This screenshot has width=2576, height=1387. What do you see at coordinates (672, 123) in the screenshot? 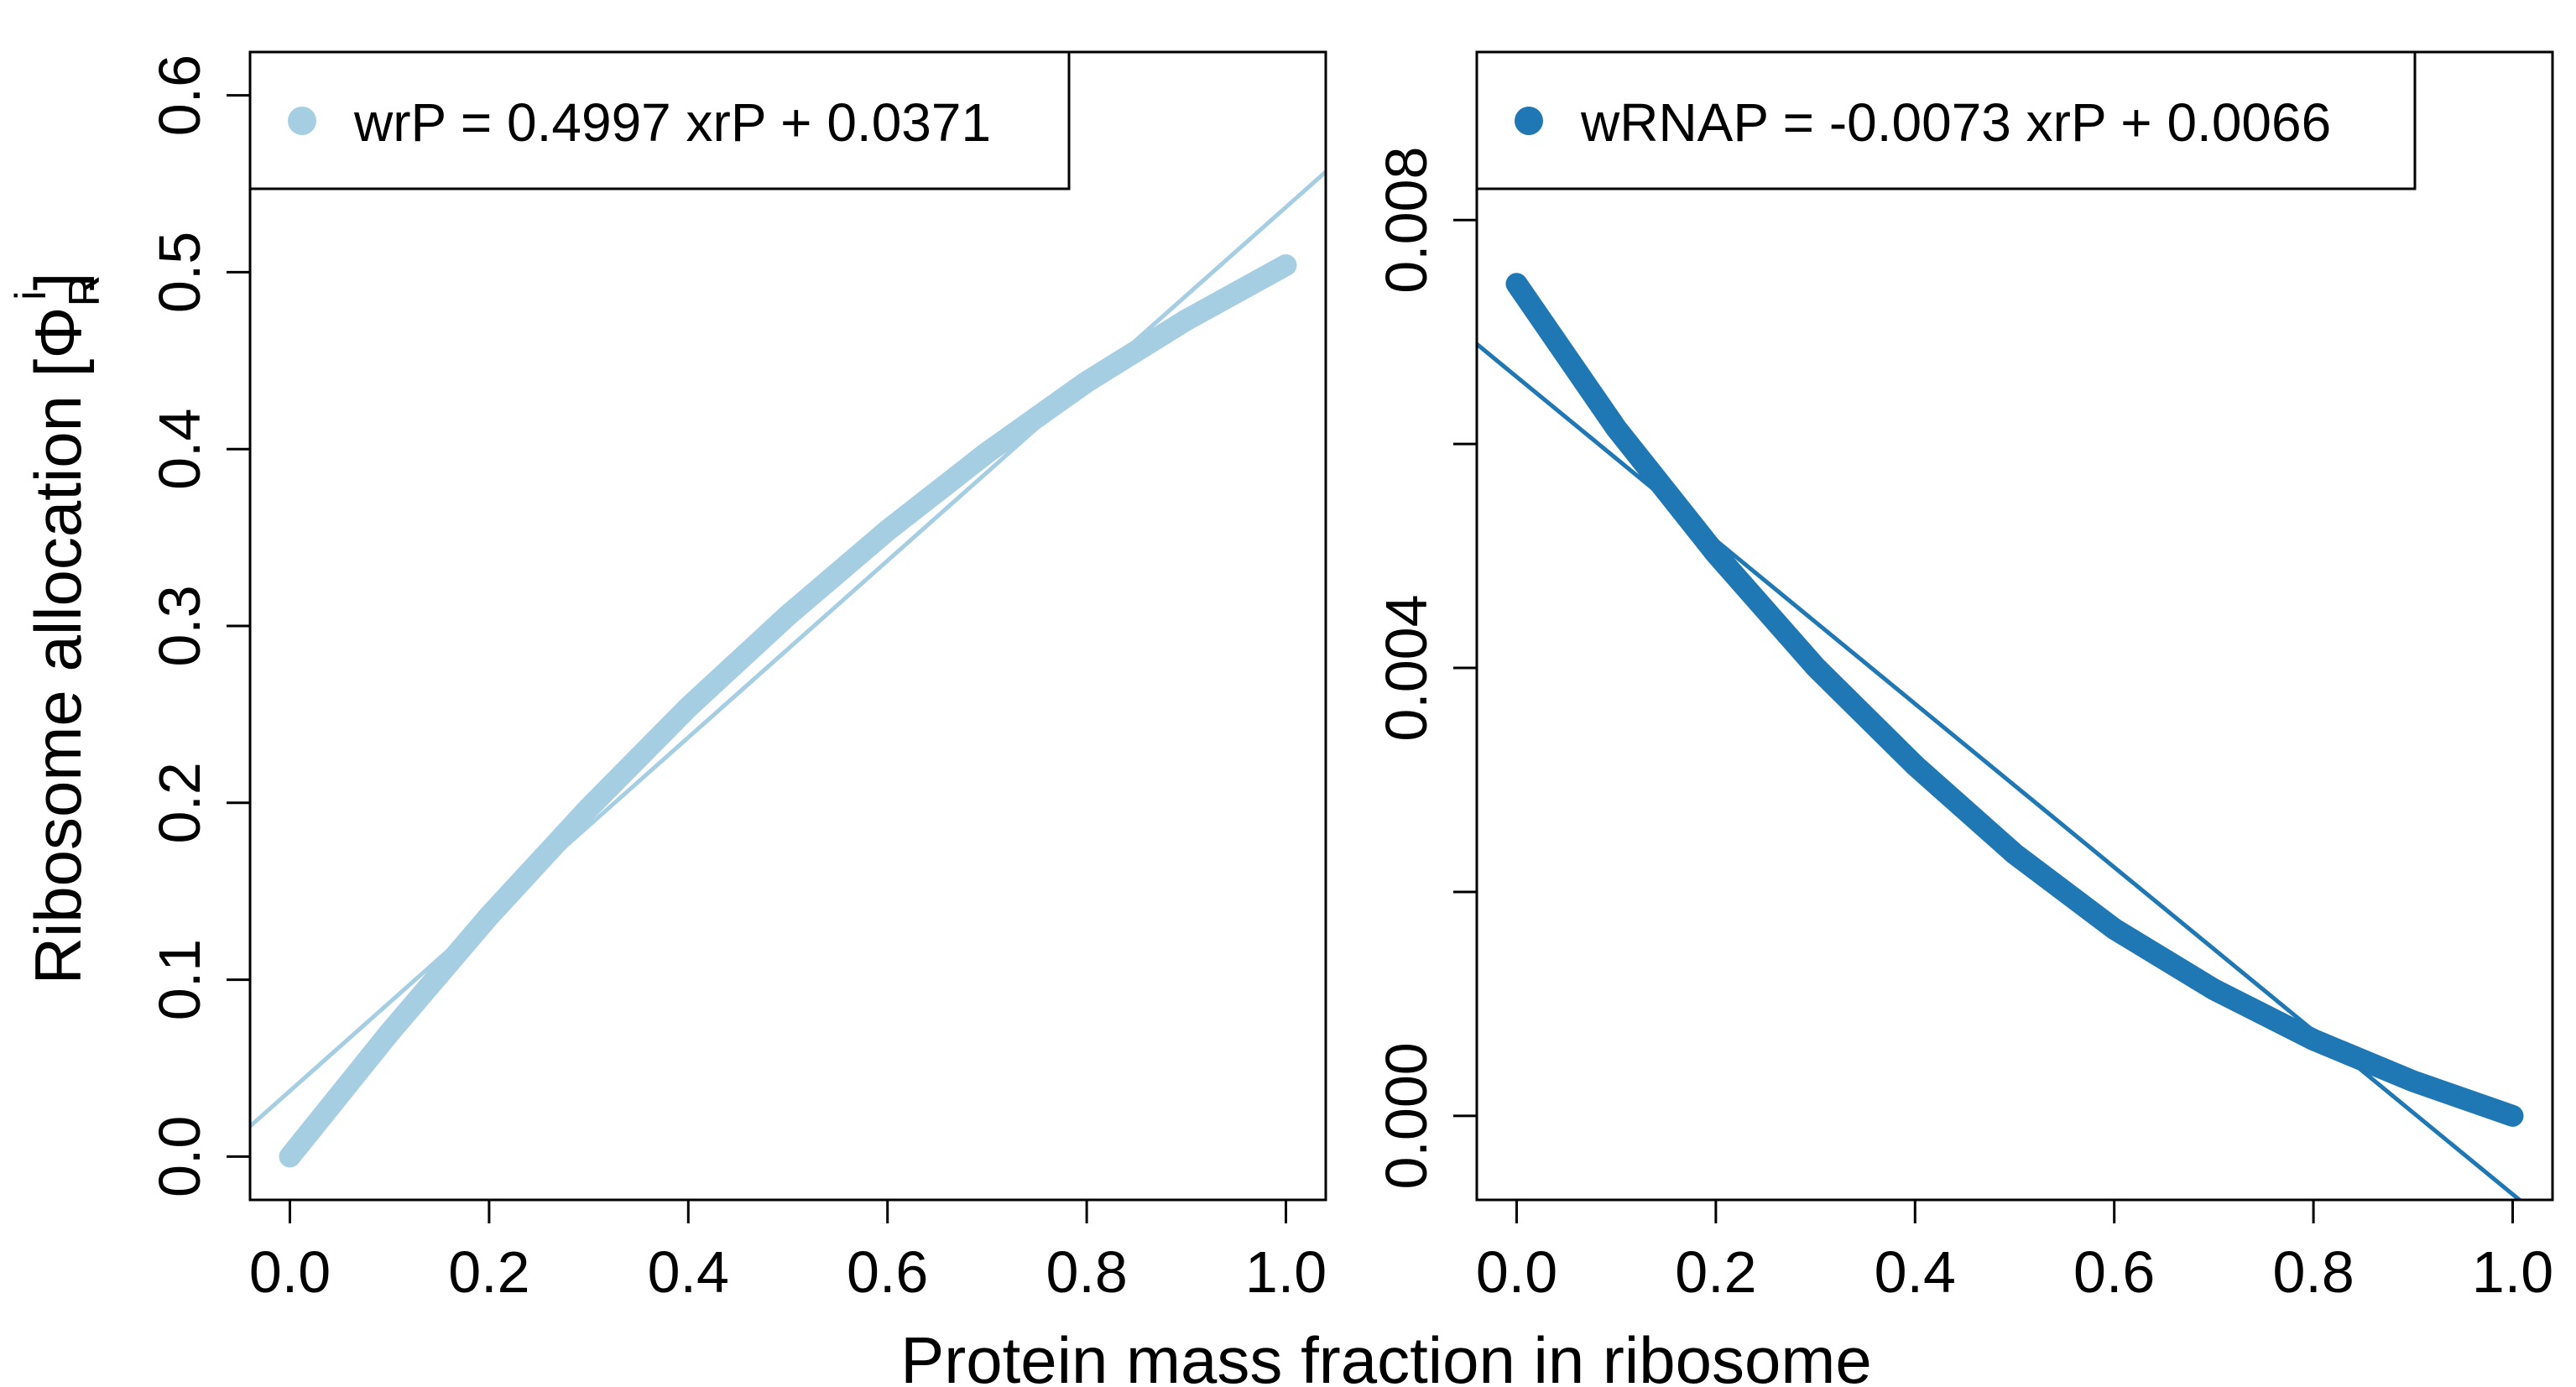
I see `left-legend-label: wrP = 0.4997 xrP + 0.0371` at bounding box center [672, 123].